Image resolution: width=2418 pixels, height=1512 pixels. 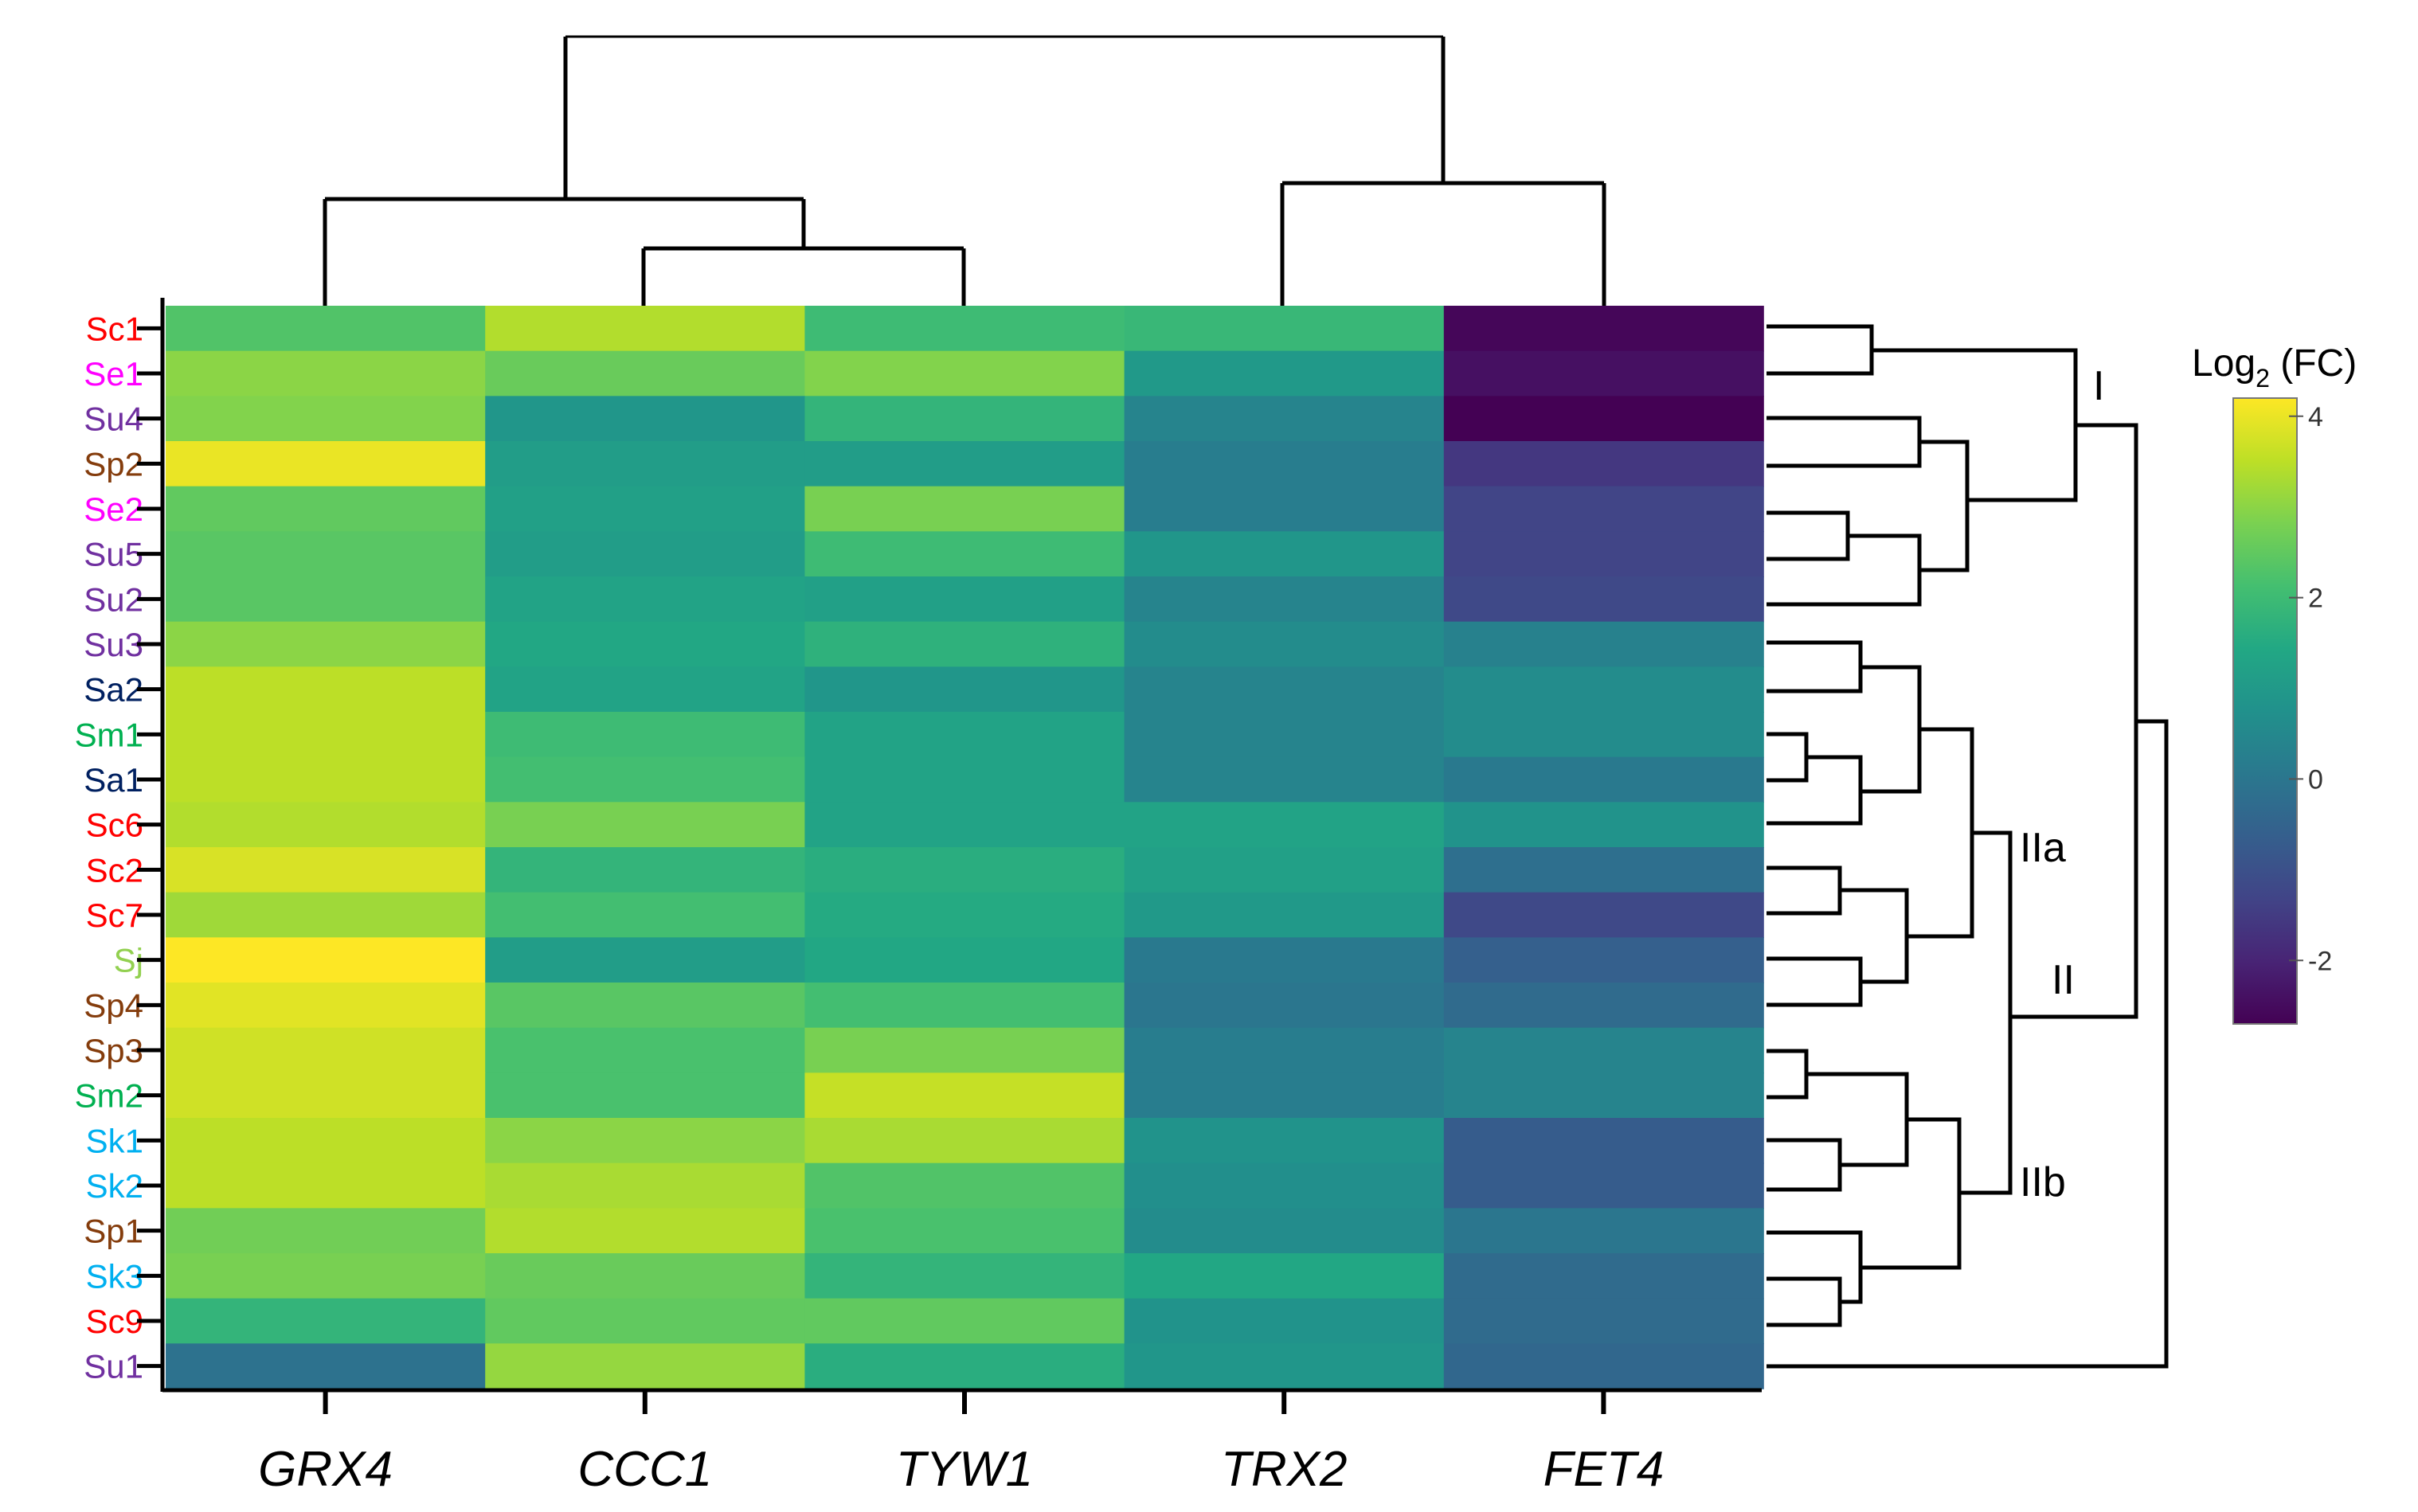 What do you see at coordinates (964, 419) in the screenshot?
I see `heatmap-cell-Su4-TYW1` at bounding box center [964, 419].